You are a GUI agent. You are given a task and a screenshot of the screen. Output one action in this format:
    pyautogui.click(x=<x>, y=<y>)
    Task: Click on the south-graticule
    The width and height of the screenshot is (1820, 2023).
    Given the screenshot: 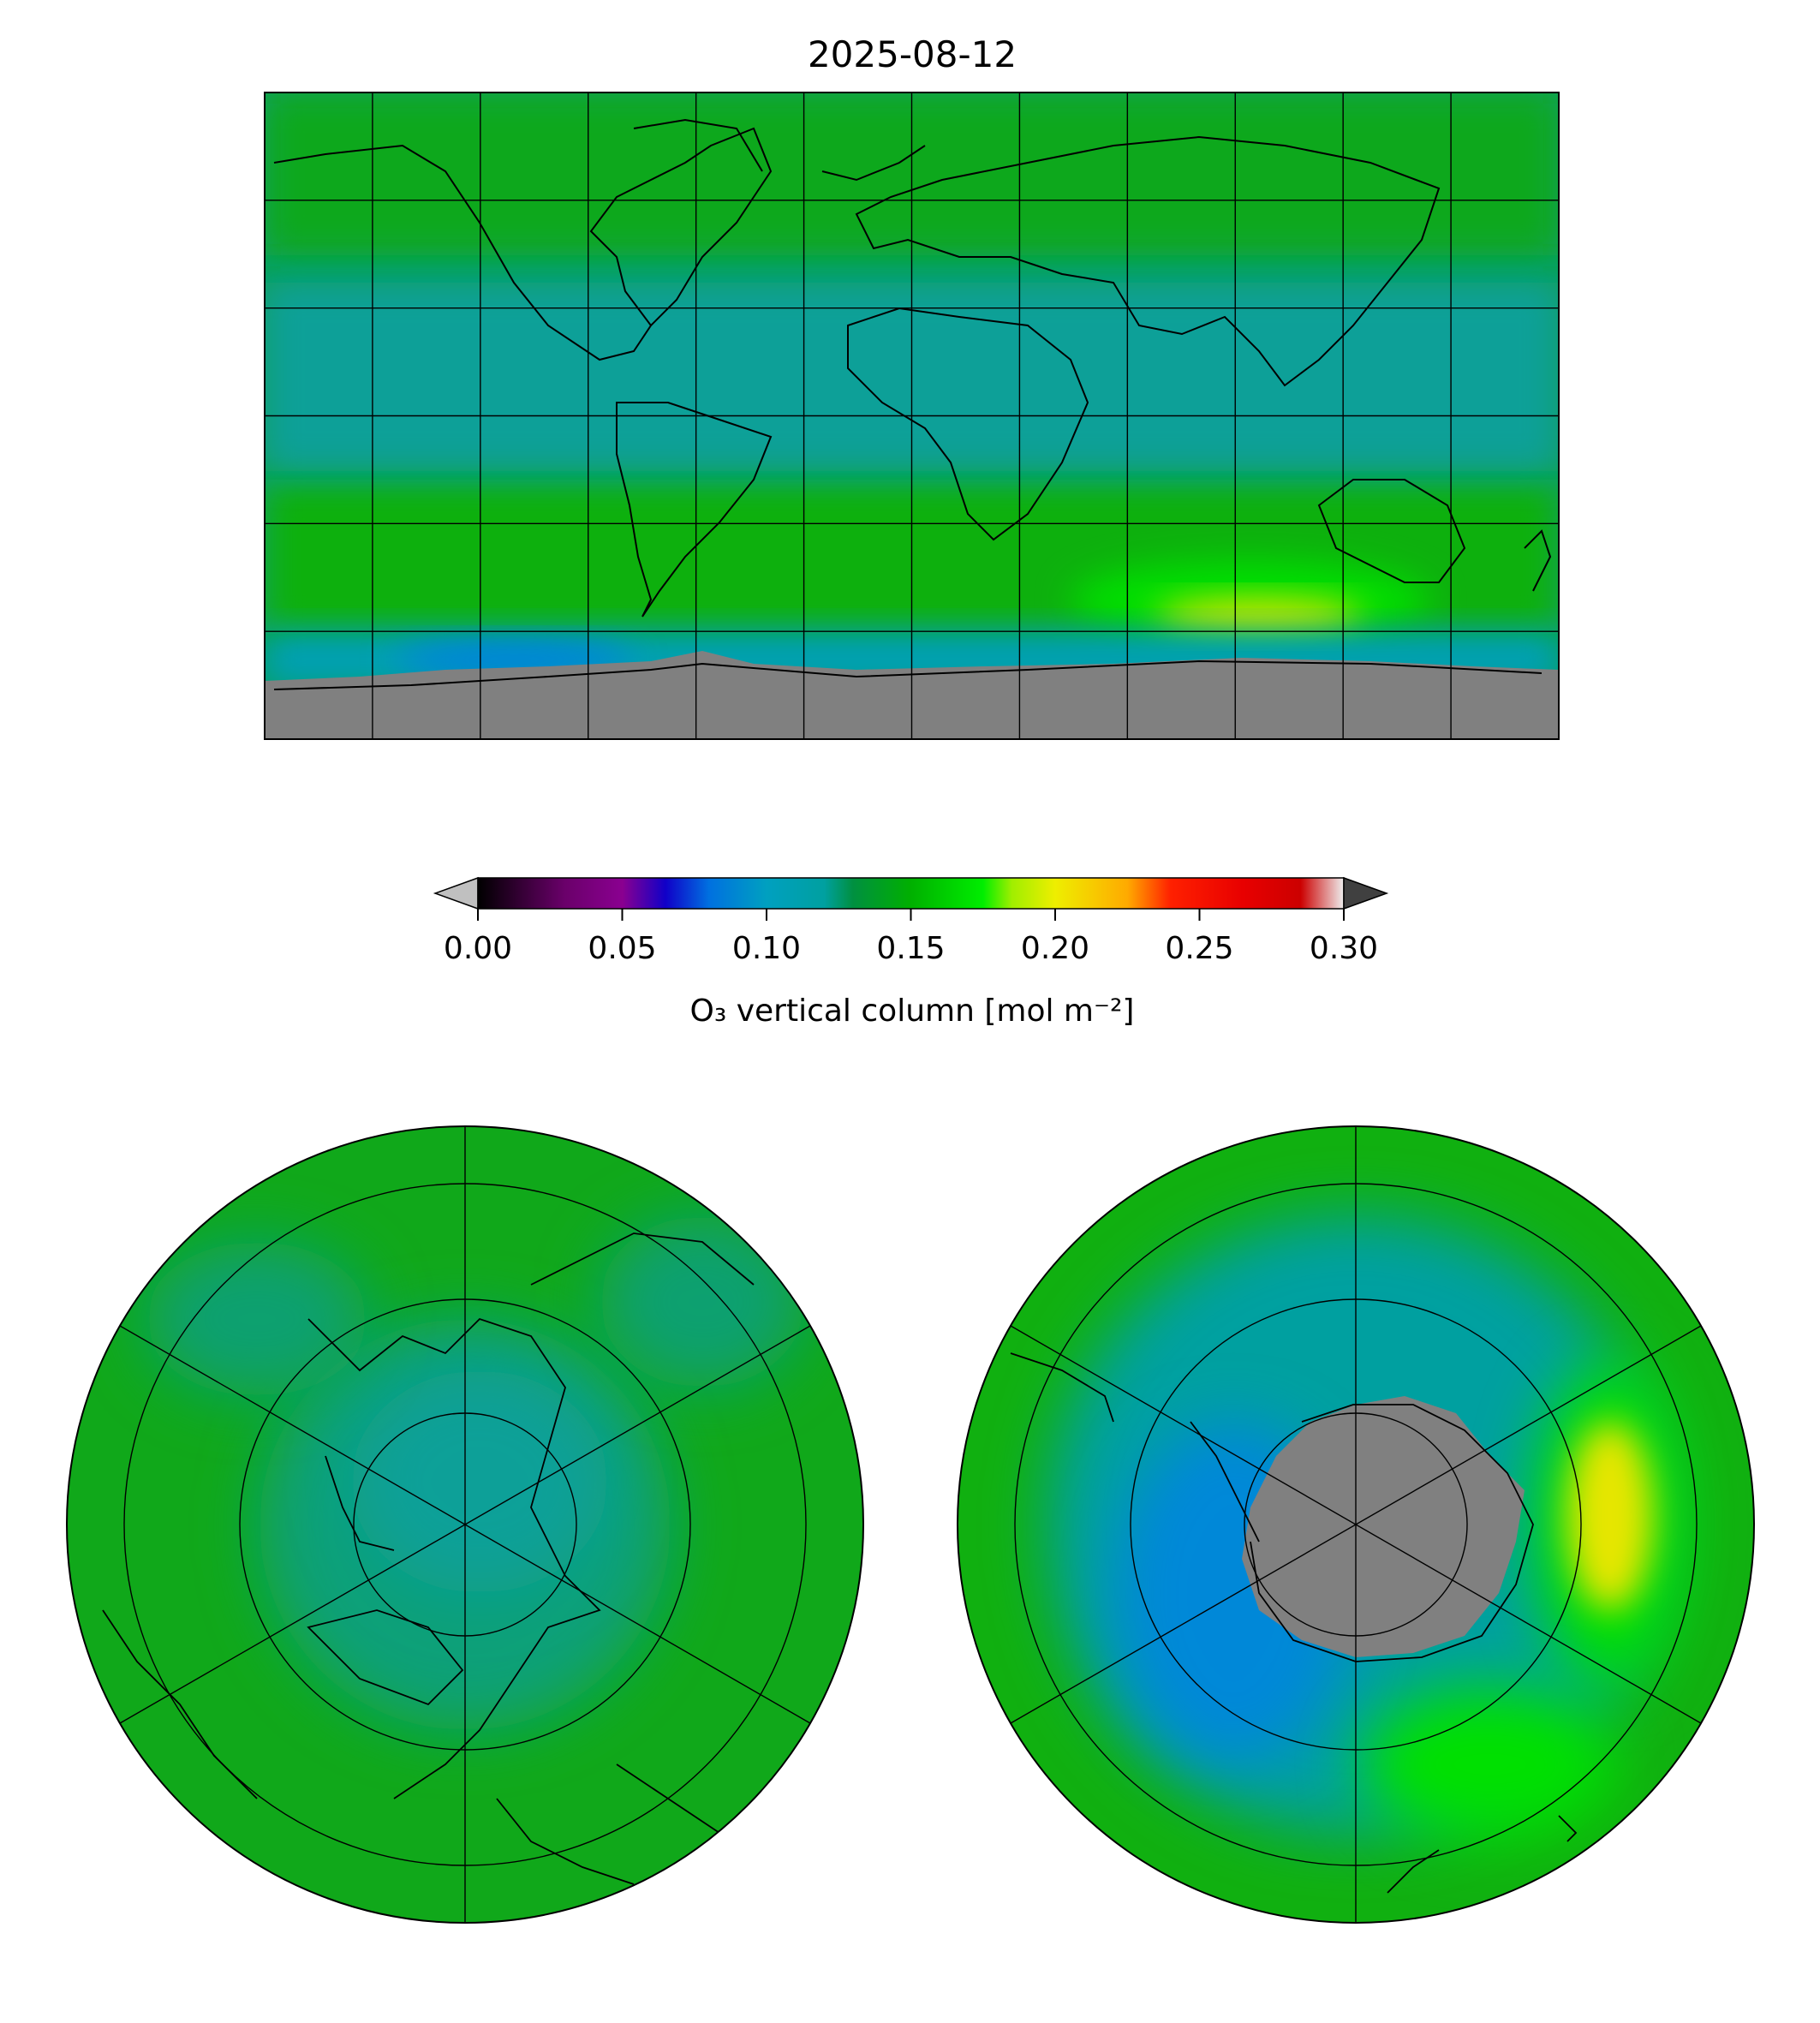 What is the action you would take?
    pyautogui.click(x=1356, y=1524)
    